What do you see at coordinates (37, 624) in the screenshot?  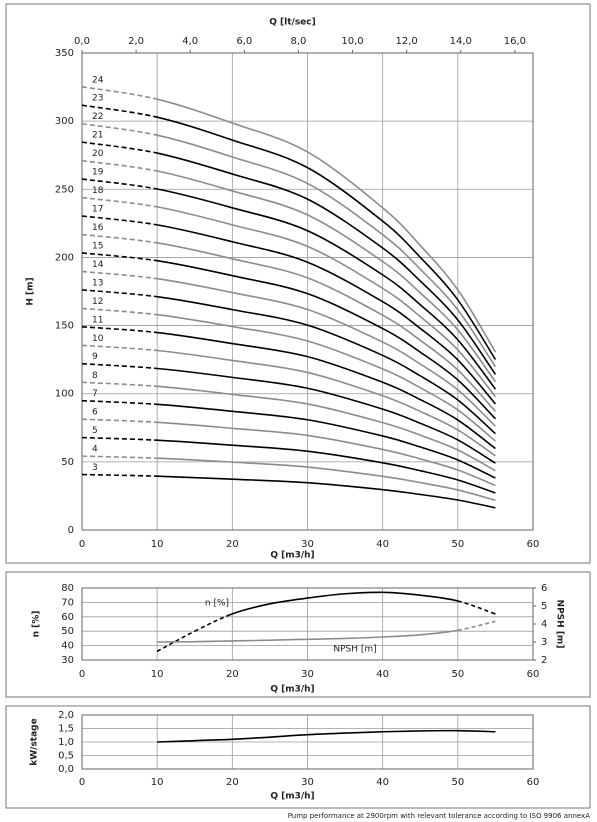 I see `y-axis-title: n [%]` at bounding box center [37, 624].